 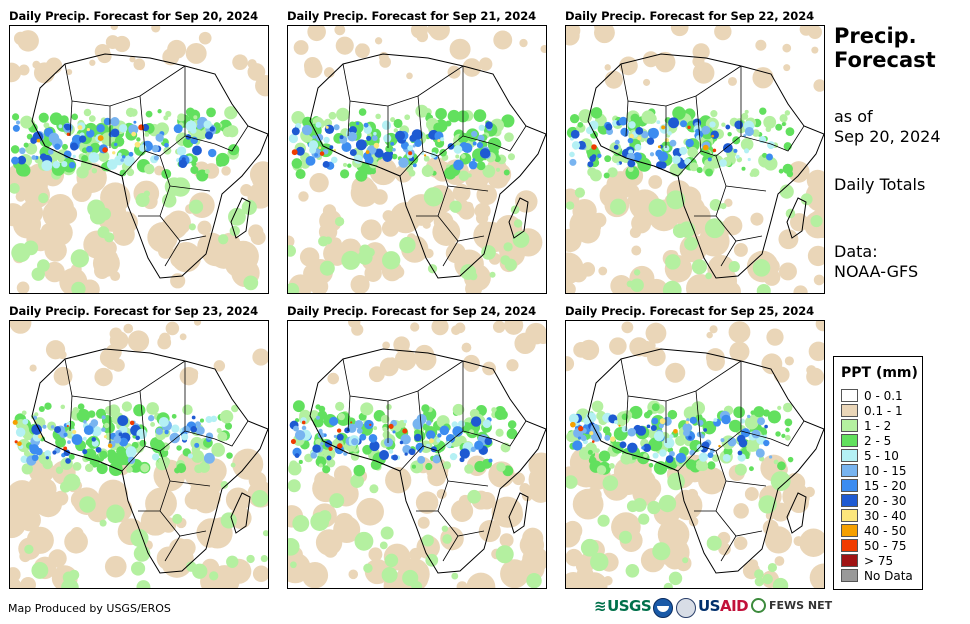 I want to click on legend-item: No Data, so click(x=877, y=576).